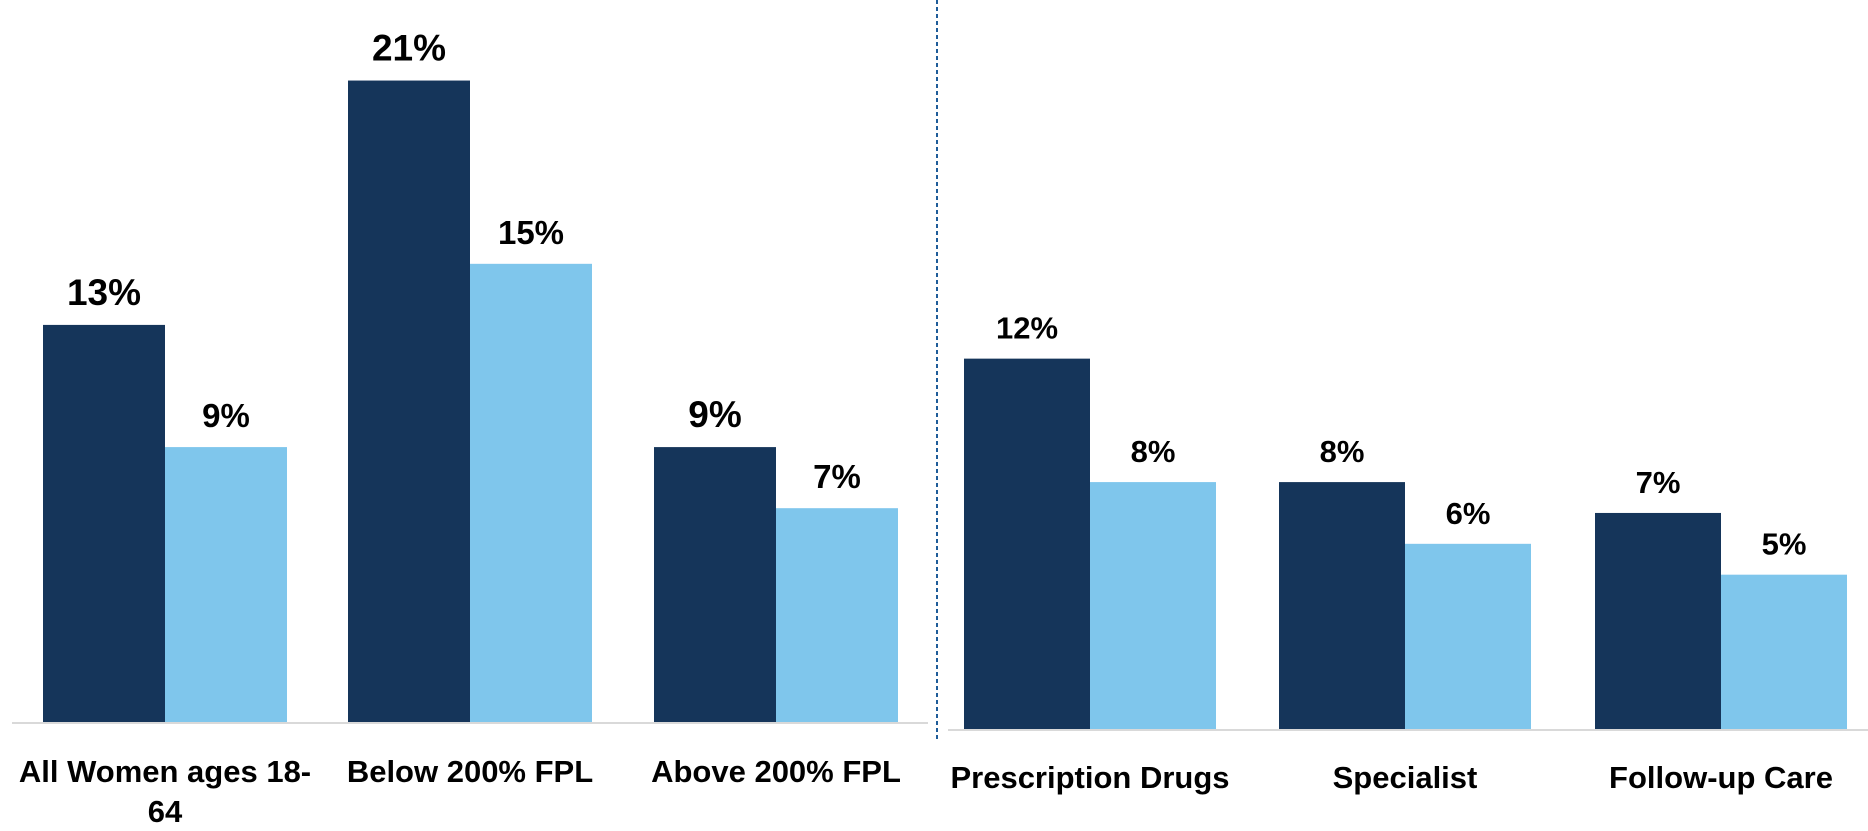  I want to click on data-label: 15%, so click(531, 232).